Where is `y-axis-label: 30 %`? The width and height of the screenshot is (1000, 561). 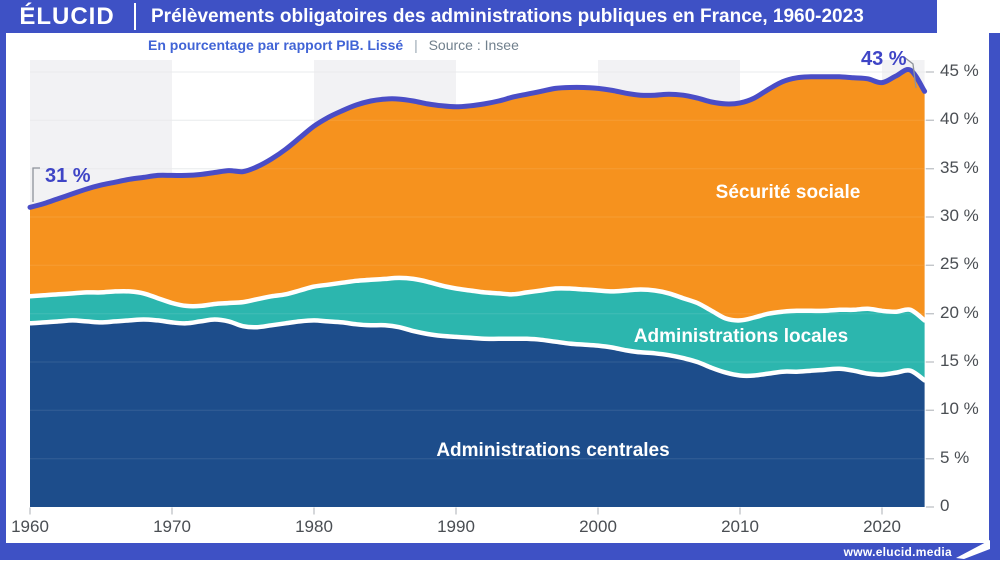 y-axis-label: 30 % is located at coordinates (959, 215).